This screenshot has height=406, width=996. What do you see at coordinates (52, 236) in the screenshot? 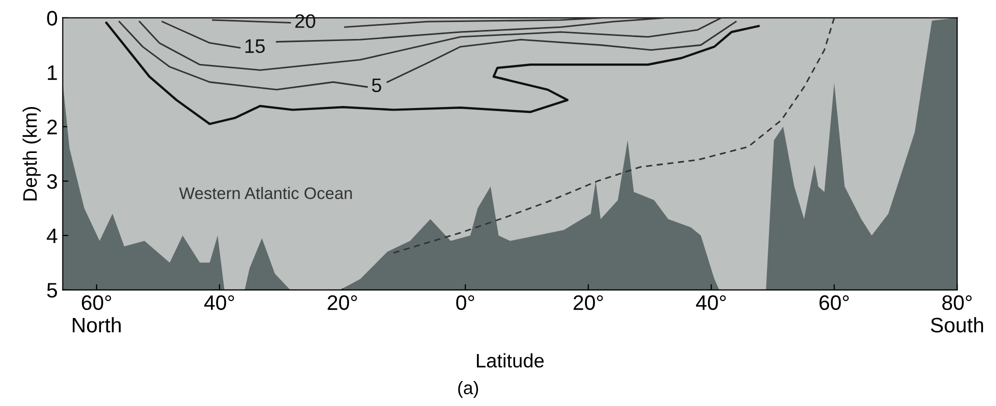
I see `y-tick-label: 4` at bounding box center [52, 236].